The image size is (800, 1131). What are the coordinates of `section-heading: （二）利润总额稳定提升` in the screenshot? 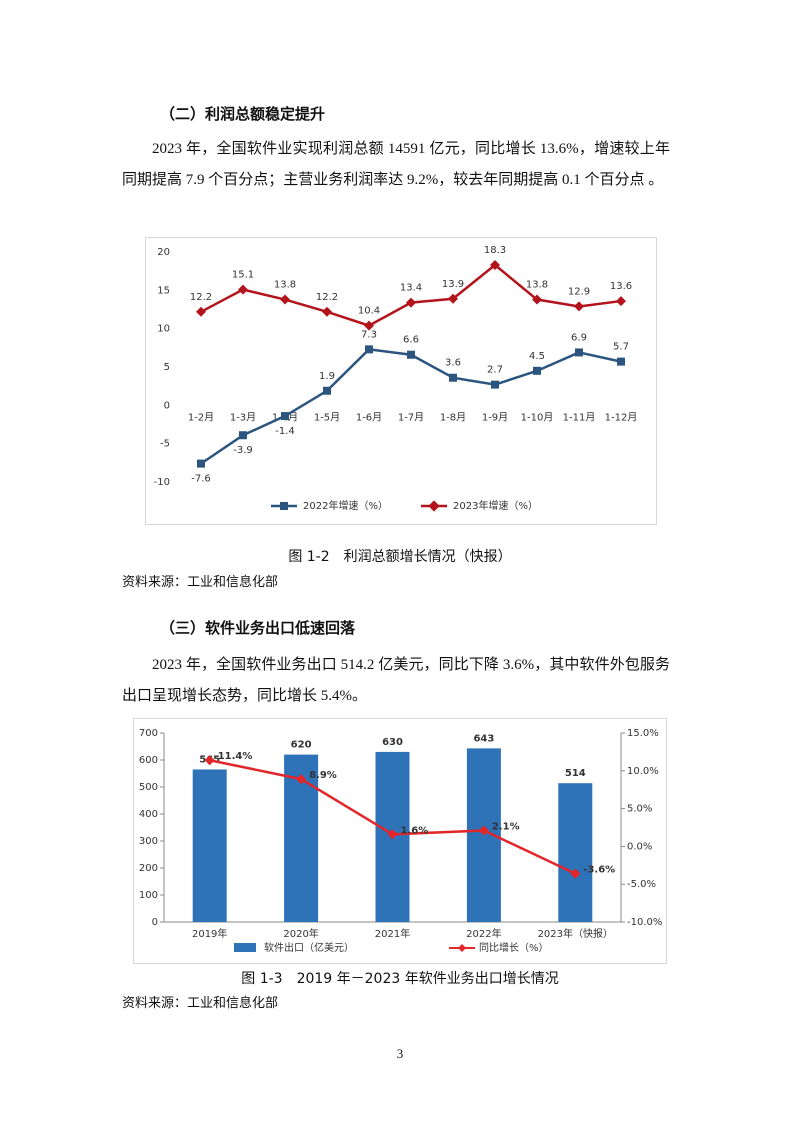 It's located at (243, 114).